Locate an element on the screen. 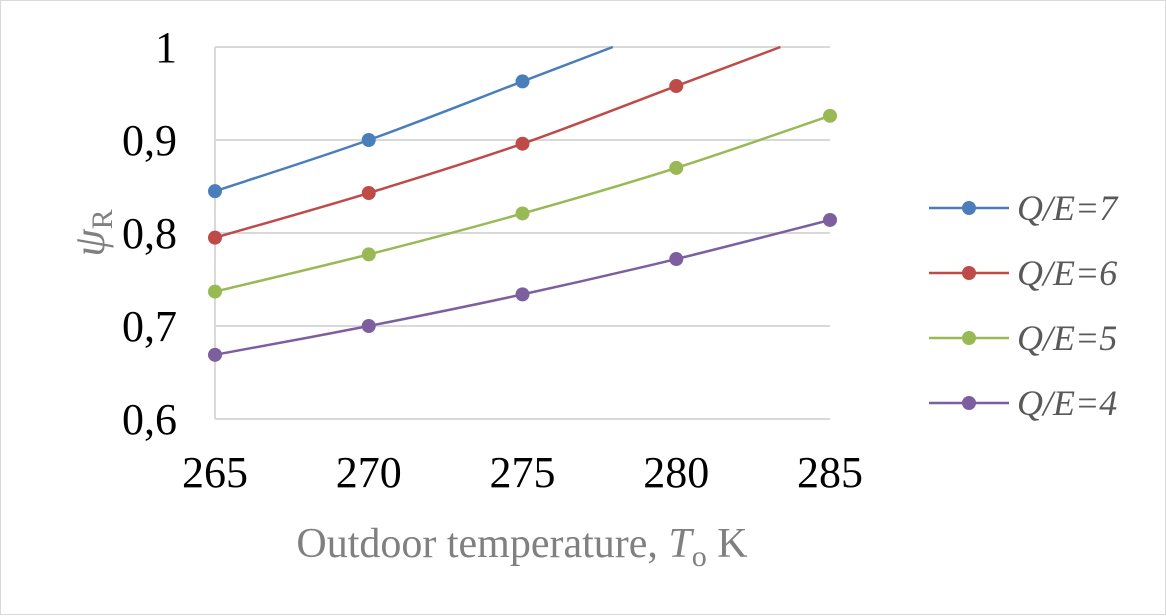  legend-label: Q/E=5 is located at coordinates (1067, 338).